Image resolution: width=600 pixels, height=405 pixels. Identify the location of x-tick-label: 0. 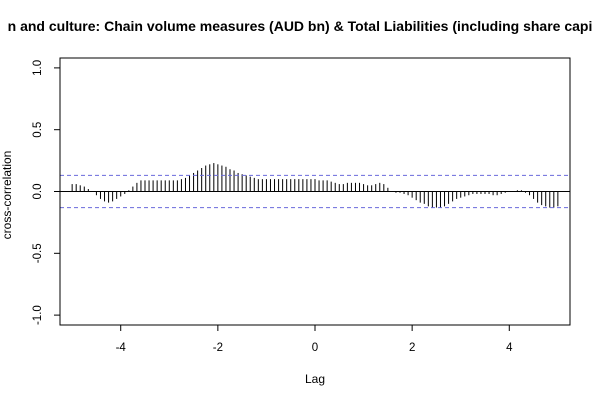
(315, 348).